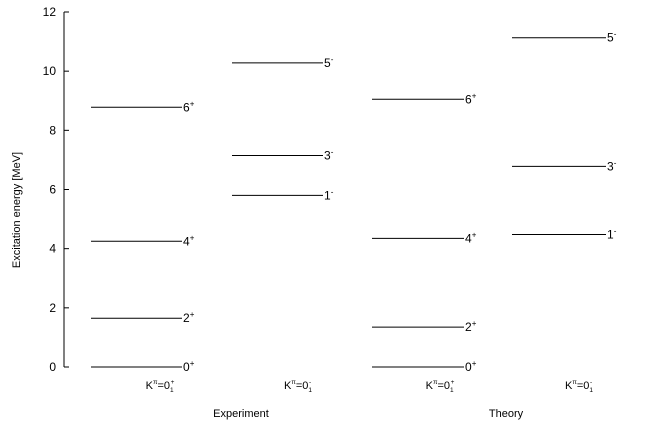  What do you see at coordinates (17, 210) in the screenshot?
I see `y-axis-title: Excitation energy [MeV]` at bounding box center [17, 210].